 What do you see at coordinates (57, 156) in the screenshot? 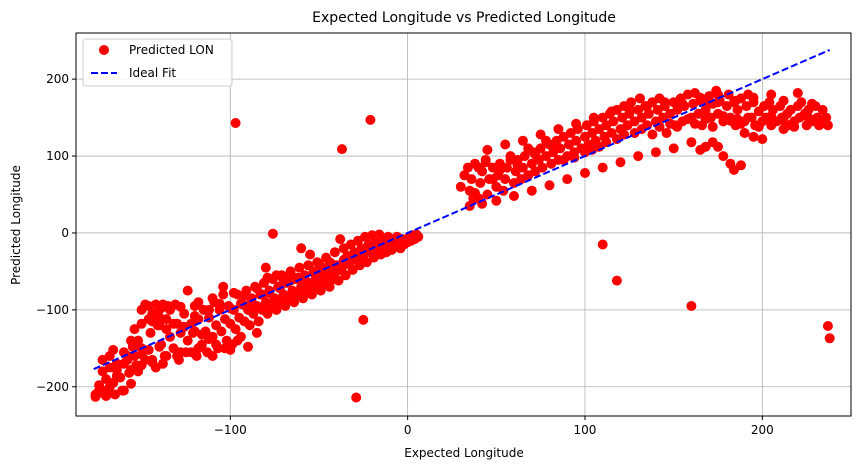
I see `y-tick-label: 100` at bounding box center [57, 156].